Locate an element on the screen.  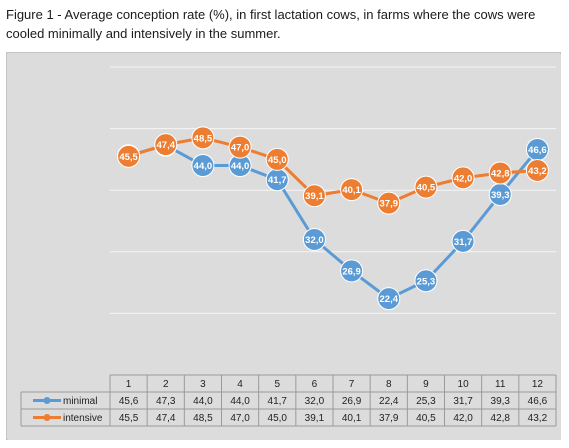
table-value-cell: 39,1 is located at coordinates (315, 418).